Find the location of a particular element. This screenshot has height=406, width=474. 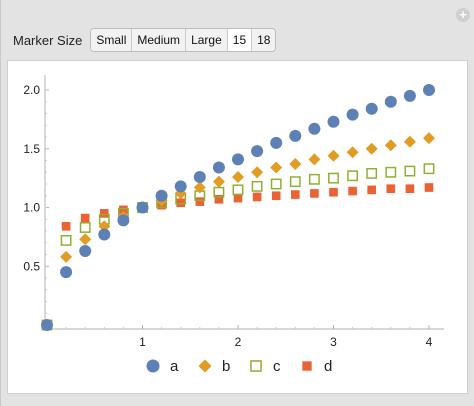

legend-marker-b is located at coordinates (205, 366).